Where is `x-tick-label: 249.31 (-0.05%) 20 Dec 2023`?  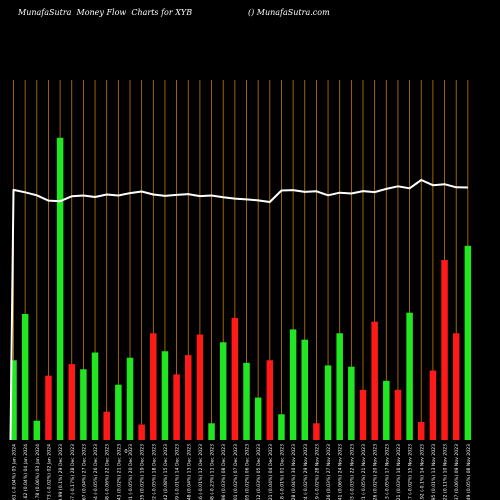 x-tick-label: 249.31 (-0.05%) 20 Dec 2023 is located at coordinates (131, 472).